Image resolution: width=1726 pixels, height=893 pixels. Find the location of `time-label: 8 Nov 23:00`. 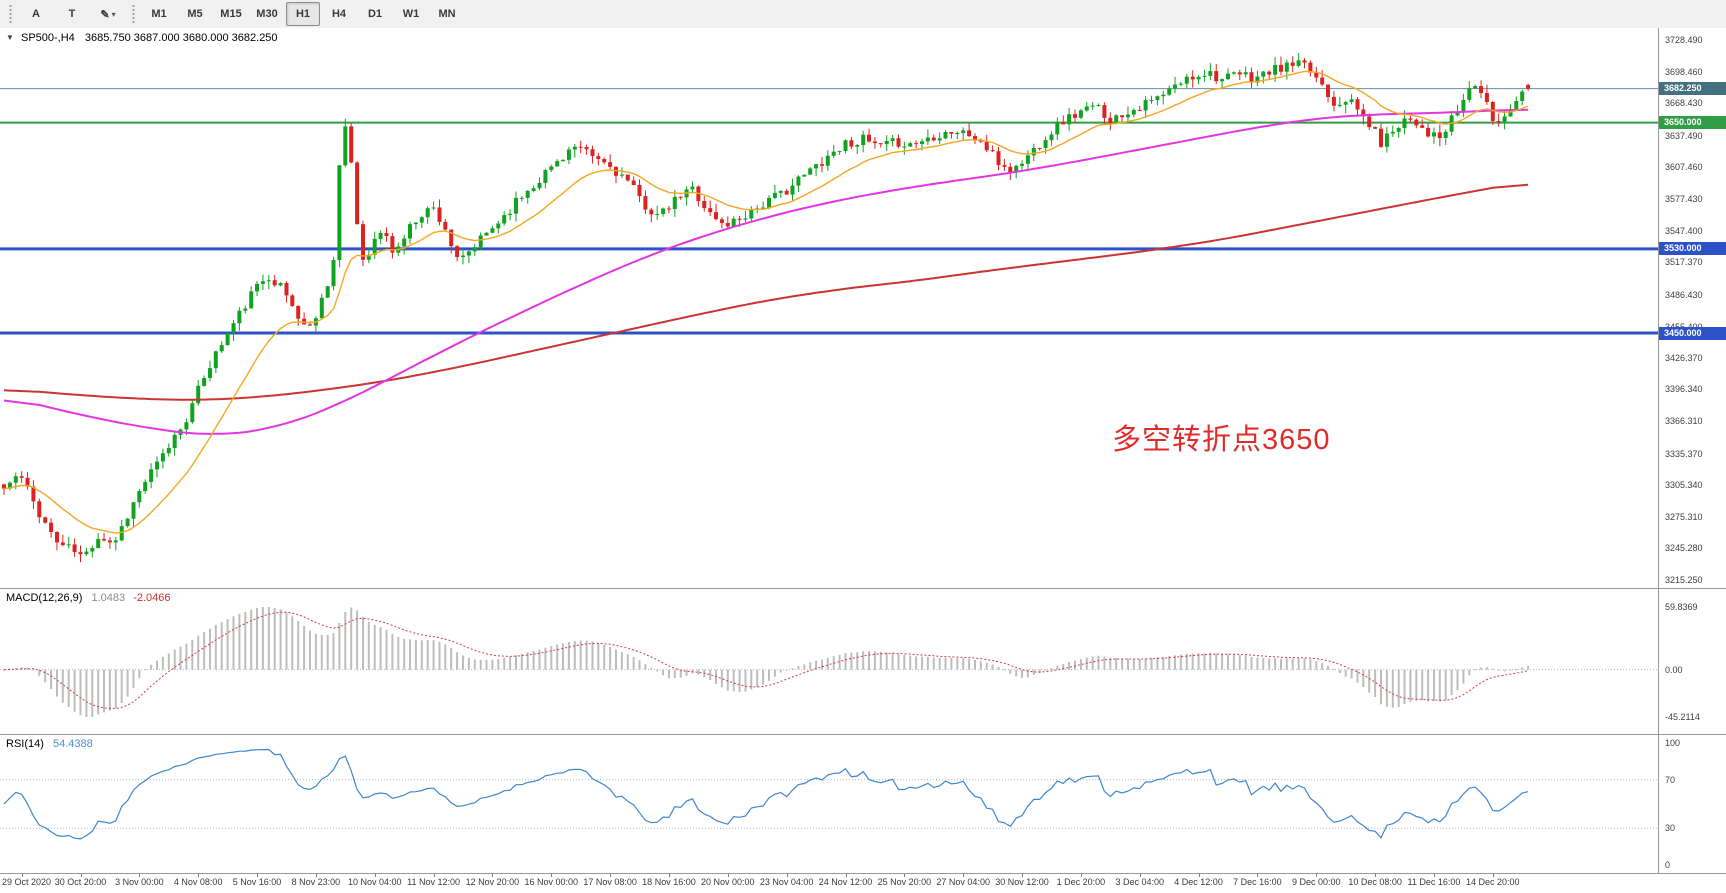

time-label: 8 Nov 23:00 is located at coordinates (316, 882).